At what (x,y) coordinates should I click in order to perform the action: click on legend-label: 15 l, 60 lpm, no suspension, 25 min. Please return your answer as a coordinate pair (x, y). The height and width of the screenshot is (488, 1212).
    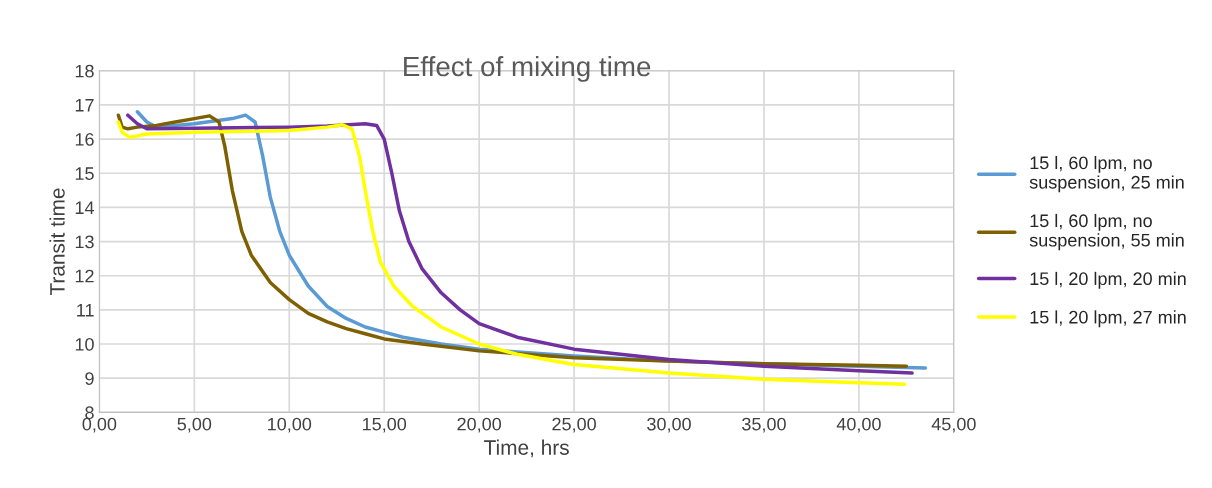
    Looking at the image, I should click on (1106, 174).